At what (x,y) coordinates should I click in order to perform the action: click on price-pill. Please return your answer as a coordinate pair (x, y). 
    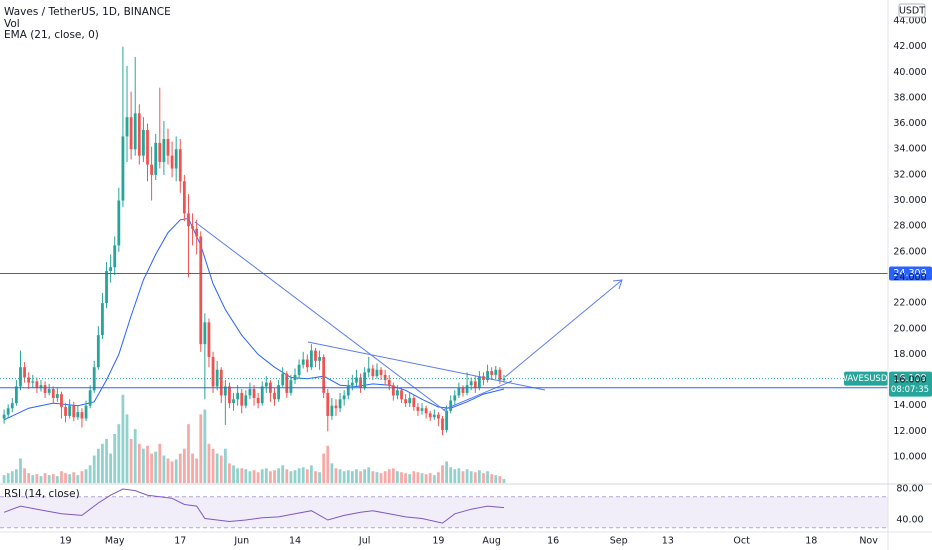
    Looking at the image, I should click on (910, 273).